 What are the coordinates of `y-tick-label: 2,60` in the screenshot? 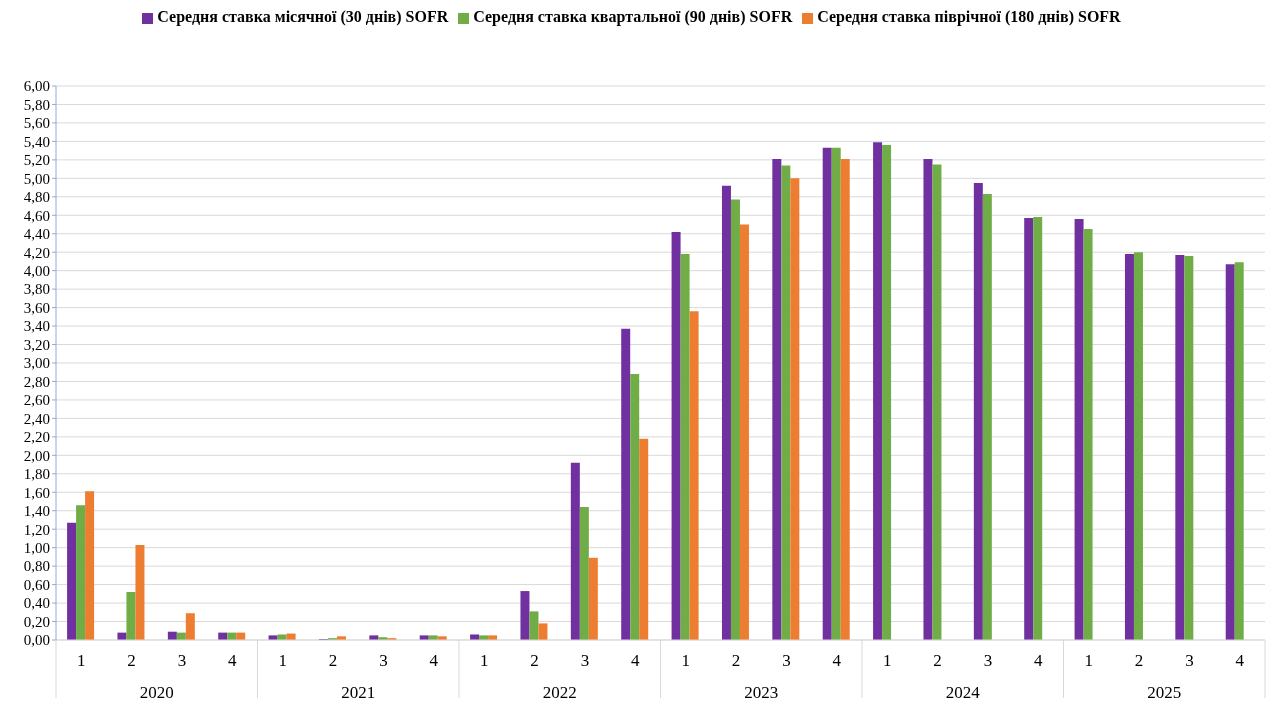 It's located at (36, 400).